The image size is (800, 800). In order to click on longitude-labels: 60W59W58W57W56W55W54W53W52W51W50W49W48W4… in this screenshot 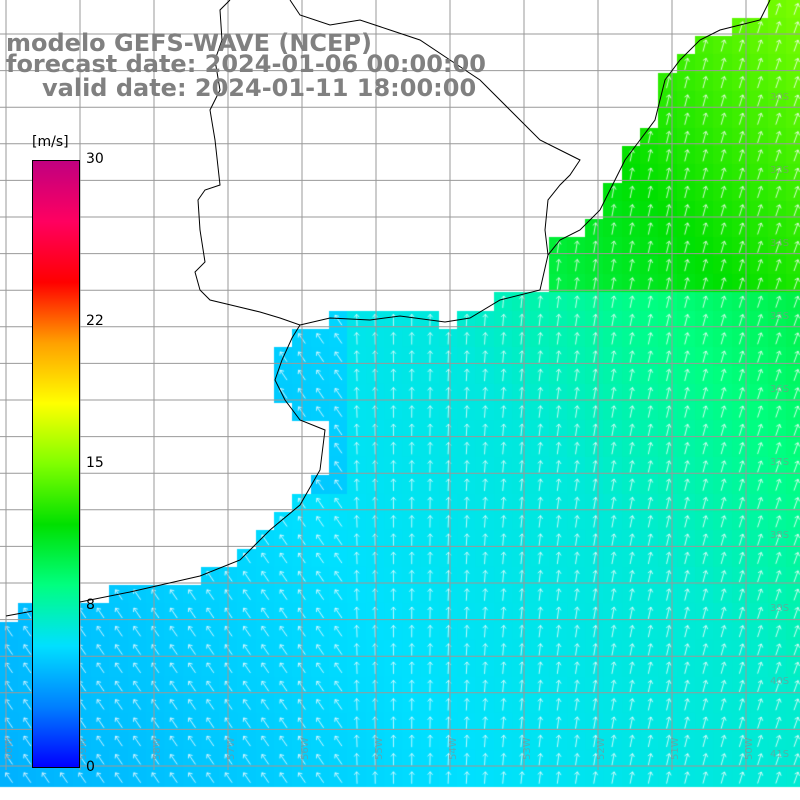, I will do `click(379, 748)`.